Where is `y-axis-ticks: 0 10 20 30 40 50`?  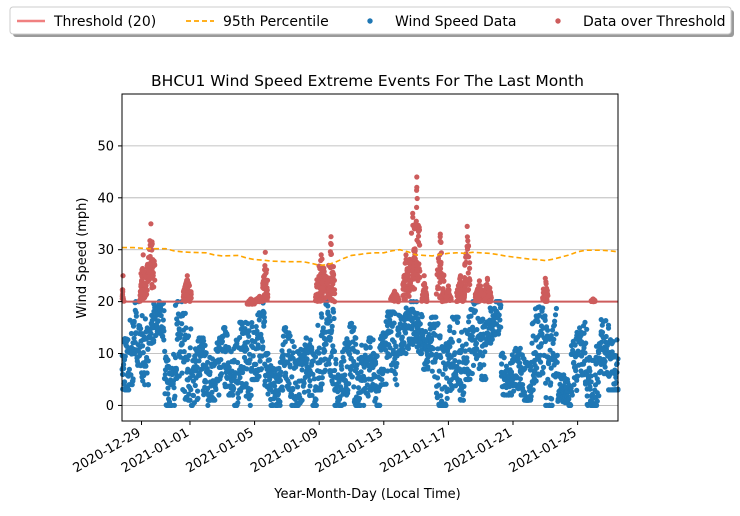
y-axis-ticks: 0 10 20 30 40 50 is located at coordinates (109, 276).